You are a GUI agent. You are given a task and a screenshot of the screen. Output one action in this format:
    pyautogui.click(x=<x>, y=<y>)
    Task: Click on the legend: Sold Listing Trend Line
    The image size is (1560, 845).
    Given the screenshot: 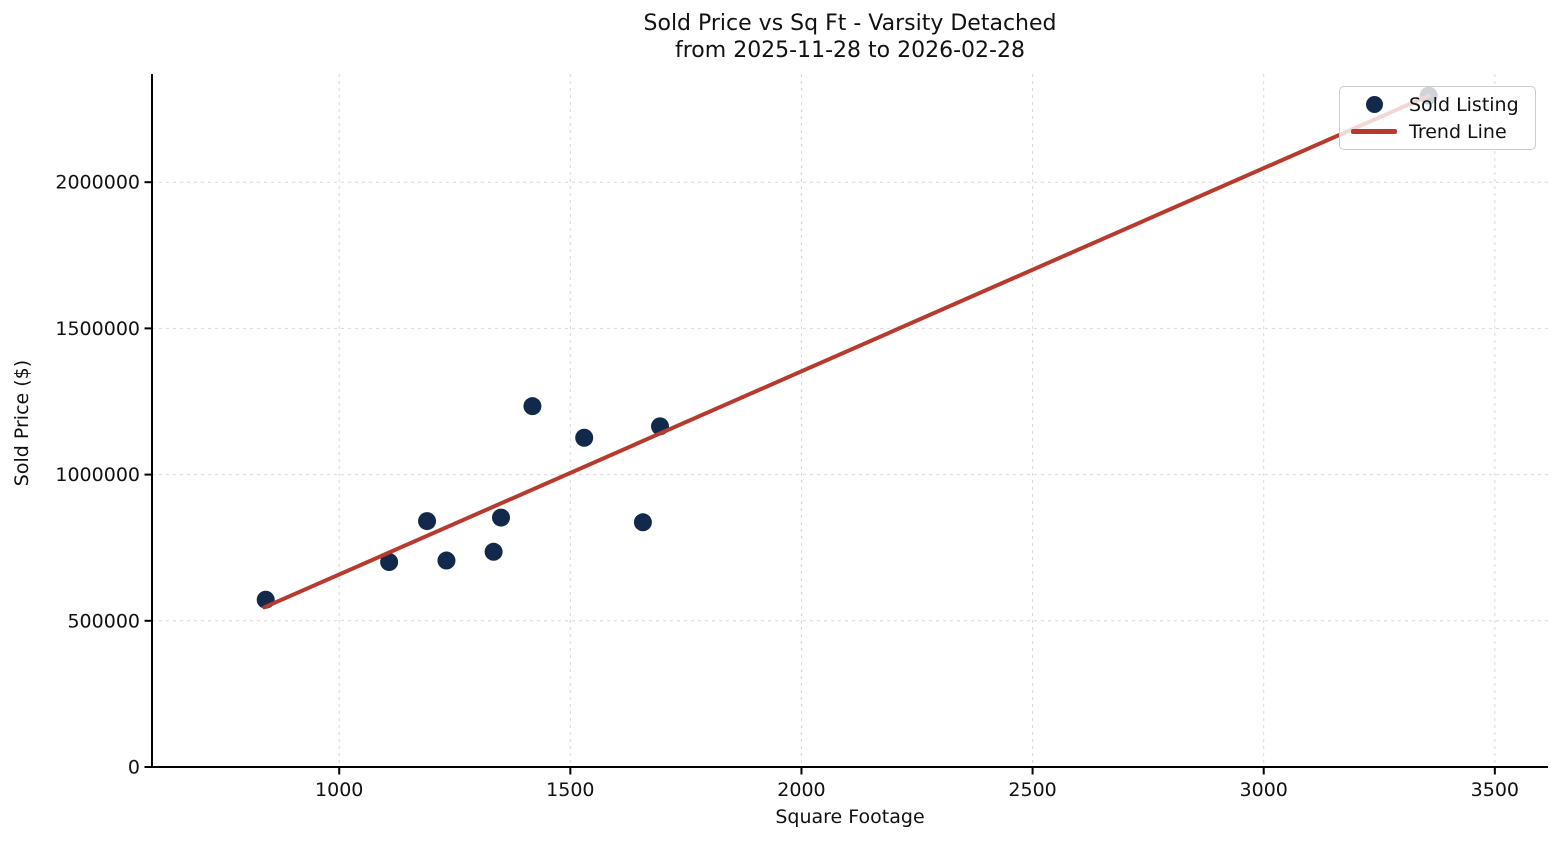 What is the action you would take?
    pyautogui.click(x=1437, y=118)
    